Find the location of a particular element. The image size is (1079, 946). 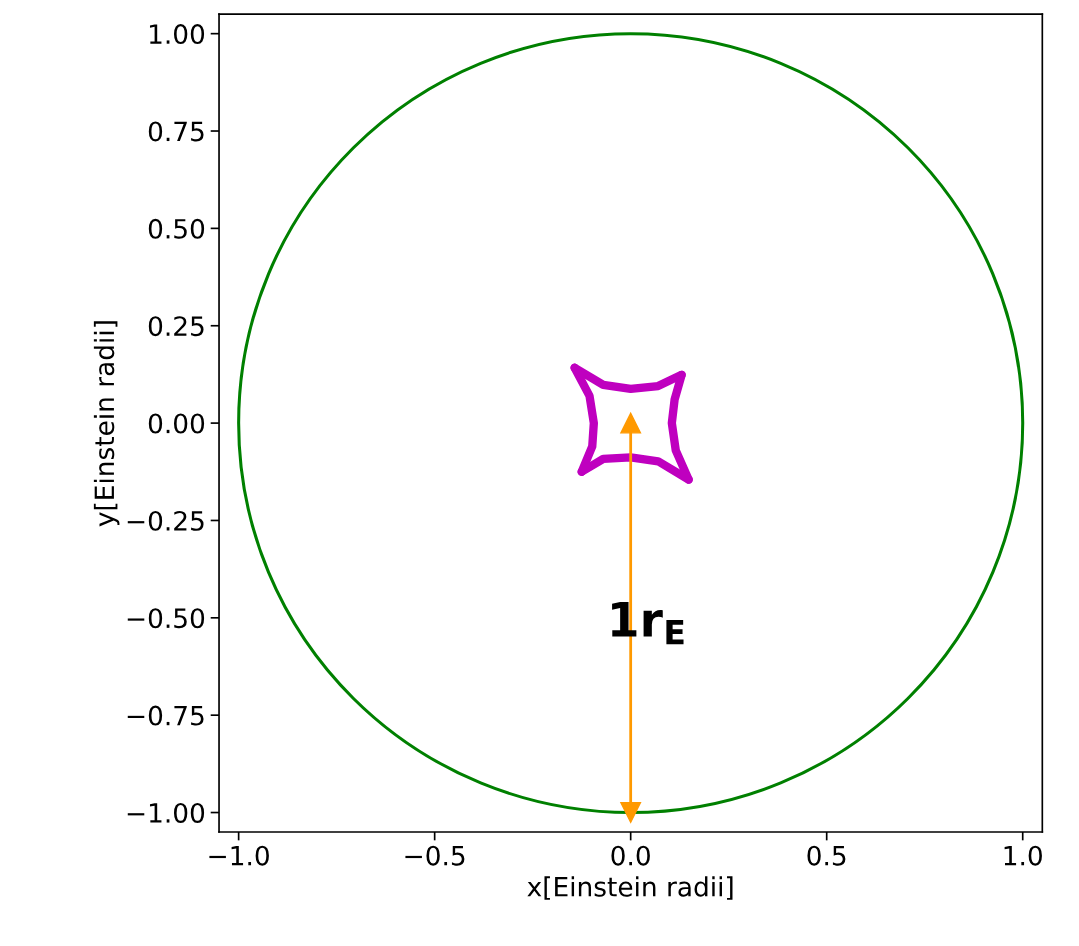

y-axis-title: y[Einstein radii] is located at coordinates (106, 424).